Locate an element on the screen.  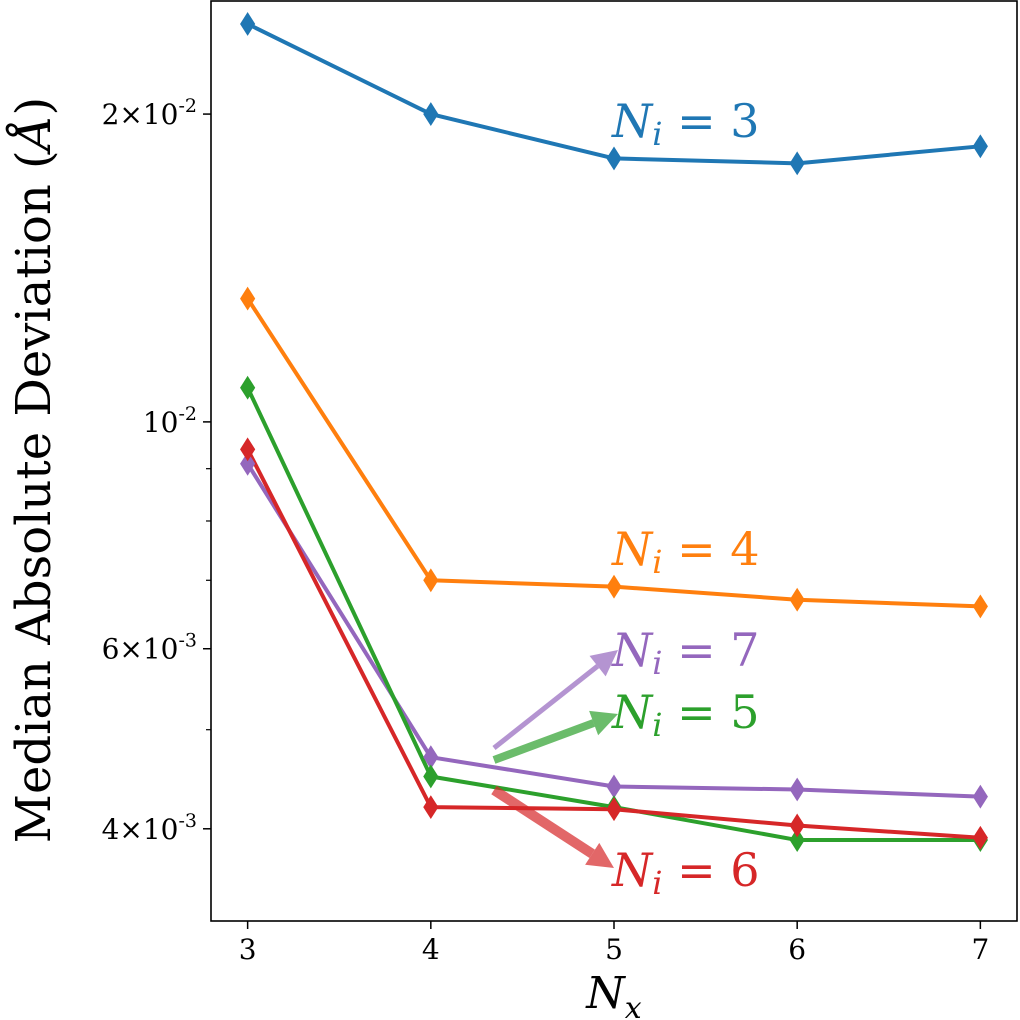
x-tick-label: 6 is located at coordinates (797, 949).